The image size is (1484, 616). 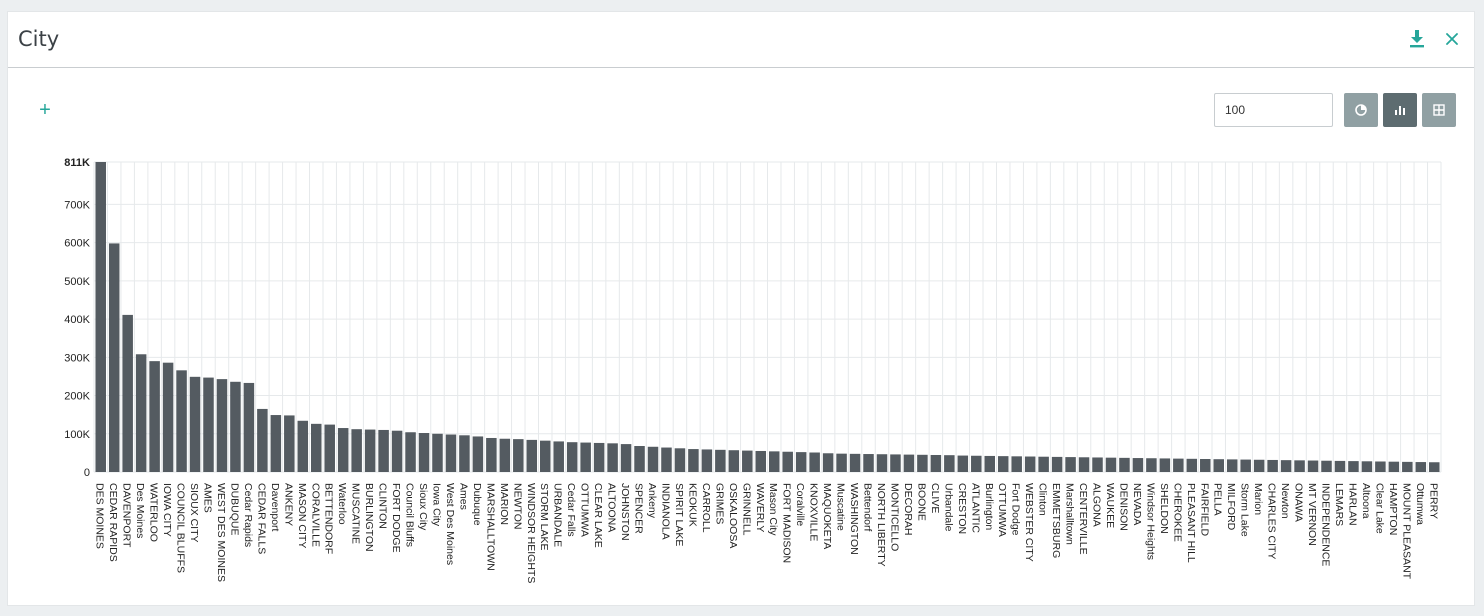 I want to click on download-button, so click(x=1417, y=39).